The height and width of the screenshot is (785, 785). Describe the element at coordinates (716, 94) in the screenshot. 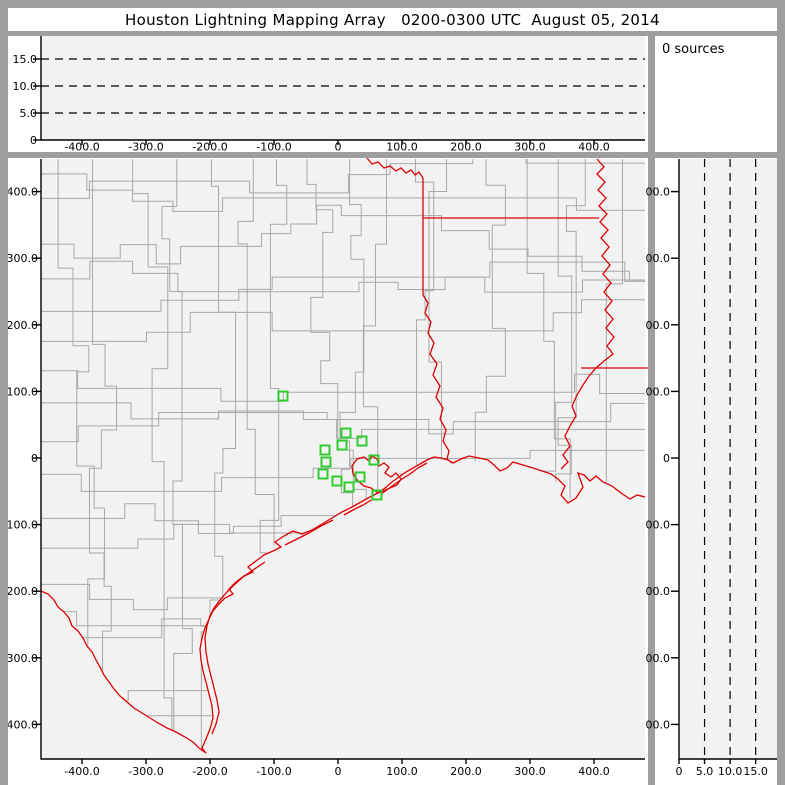

I see `sources-panel: 0 sources` at that location.